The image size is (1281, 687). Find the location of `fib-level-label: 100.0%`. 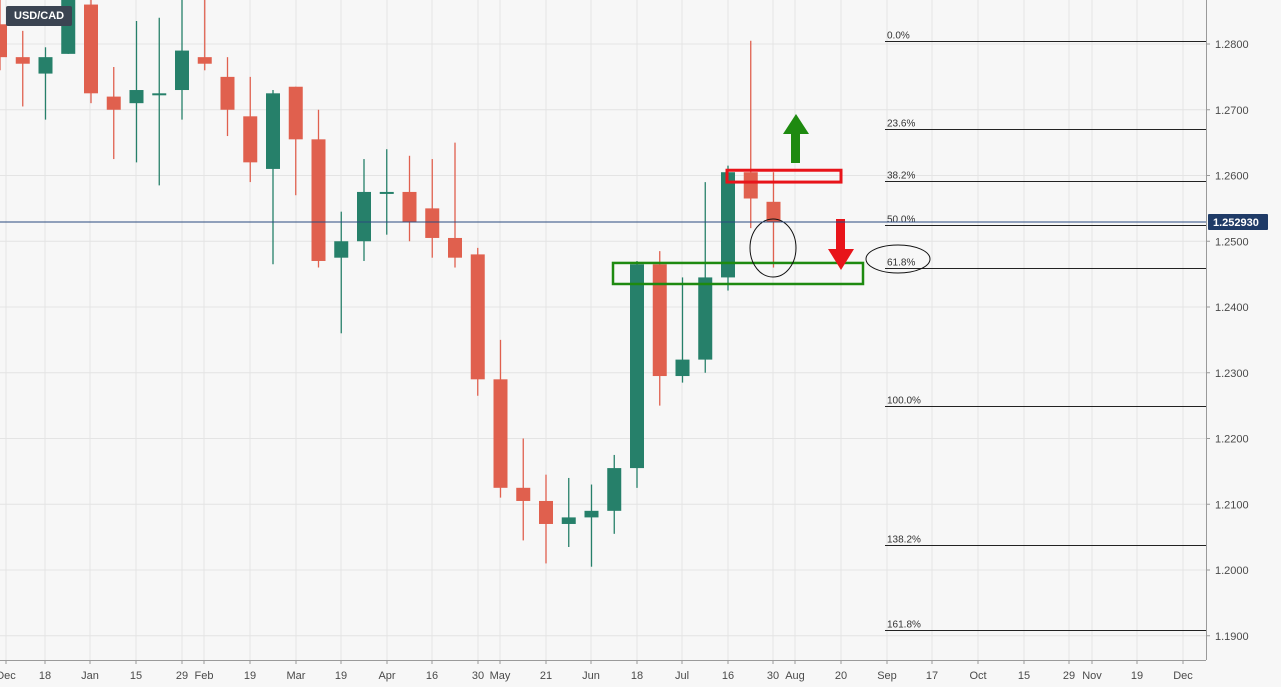

fib-level-label: 100.0% is located at coordinates (904, 401).